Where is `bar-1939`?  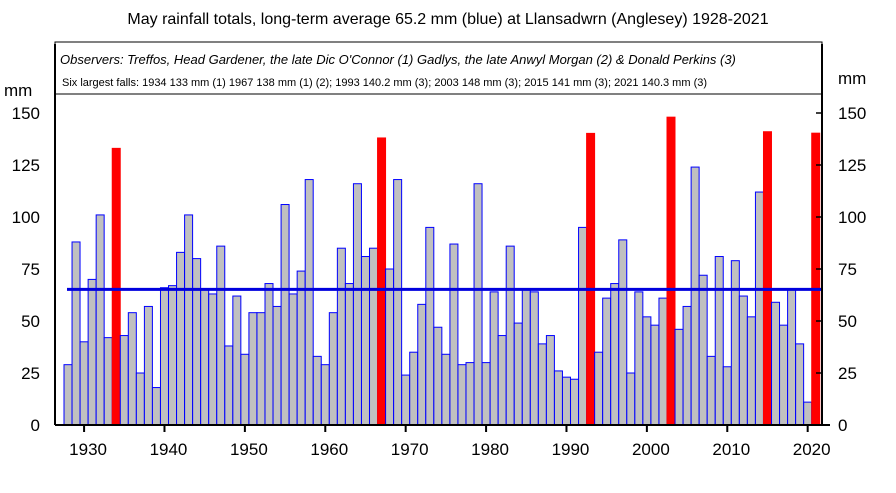 bar-1939 is located at coordinates (156, 406).